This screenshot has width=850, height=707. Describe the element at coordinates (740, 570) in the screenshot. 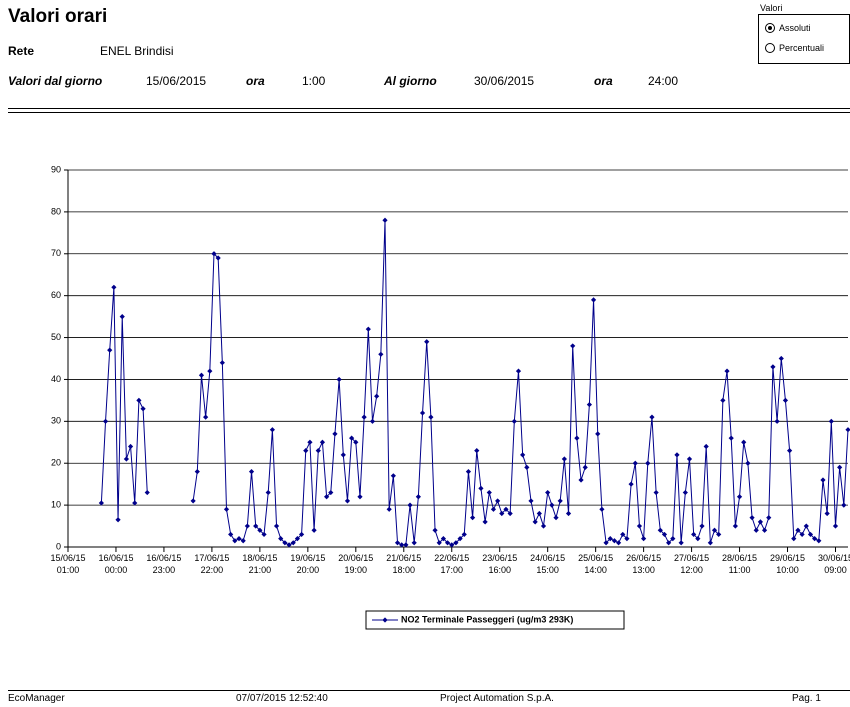

I see `x-tick-label-line: 11:00` at that location.